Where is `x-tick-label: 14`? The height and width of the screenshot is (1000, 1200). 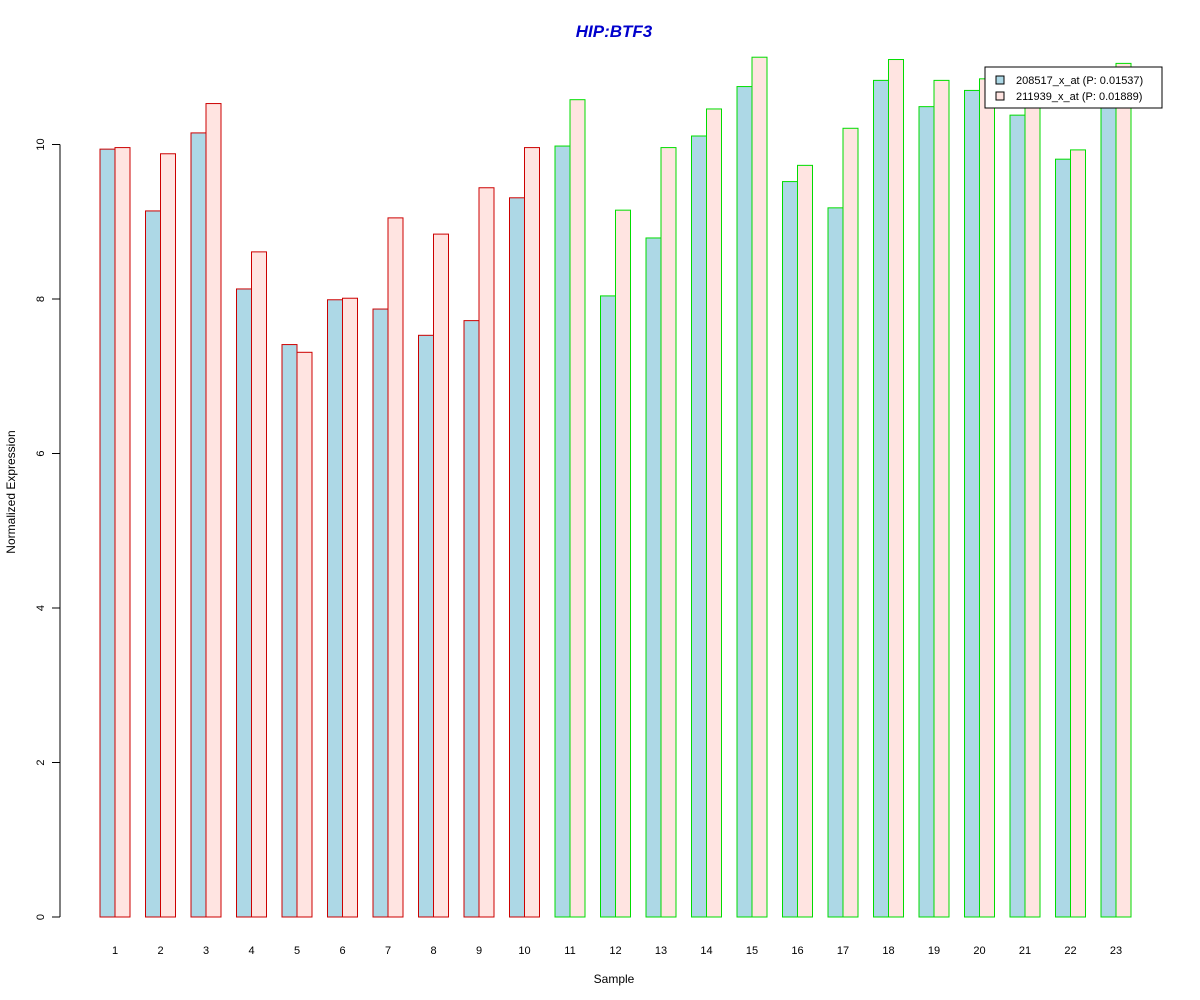 x-tick-label: 14 is located at coordinates (706, 951).